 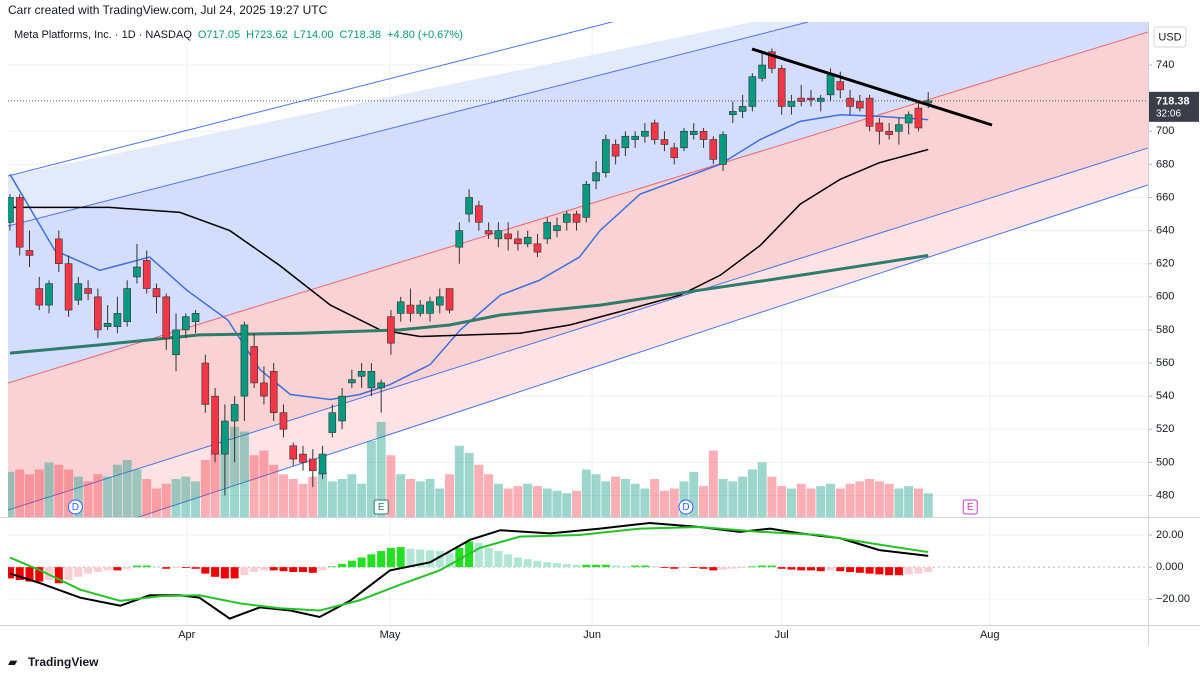 I want to click on y-tick-label: 500, so click(x=1165, y=462).